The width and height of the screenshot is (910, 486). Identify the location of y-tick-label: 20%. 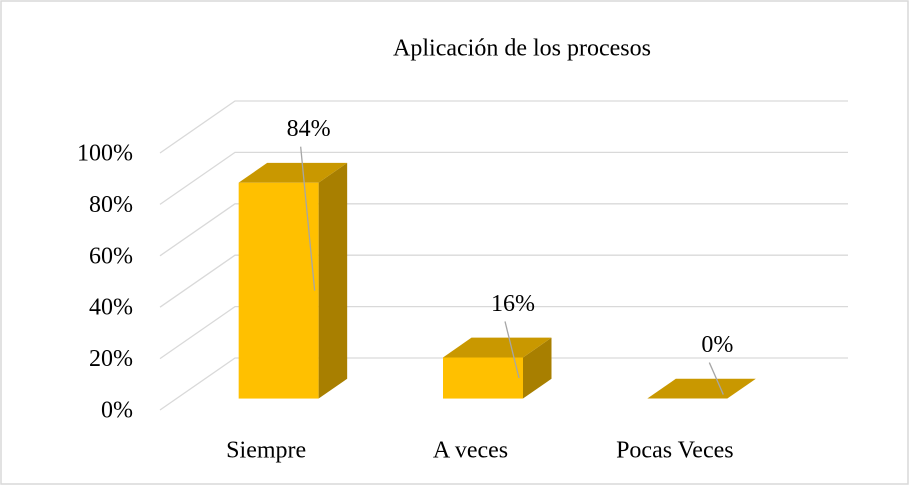
(111, 359).